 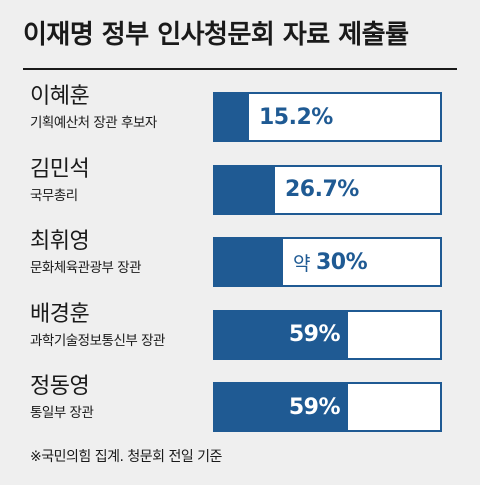 I want to click on nominee-name: 배경훈, so click(x=60, y=314).